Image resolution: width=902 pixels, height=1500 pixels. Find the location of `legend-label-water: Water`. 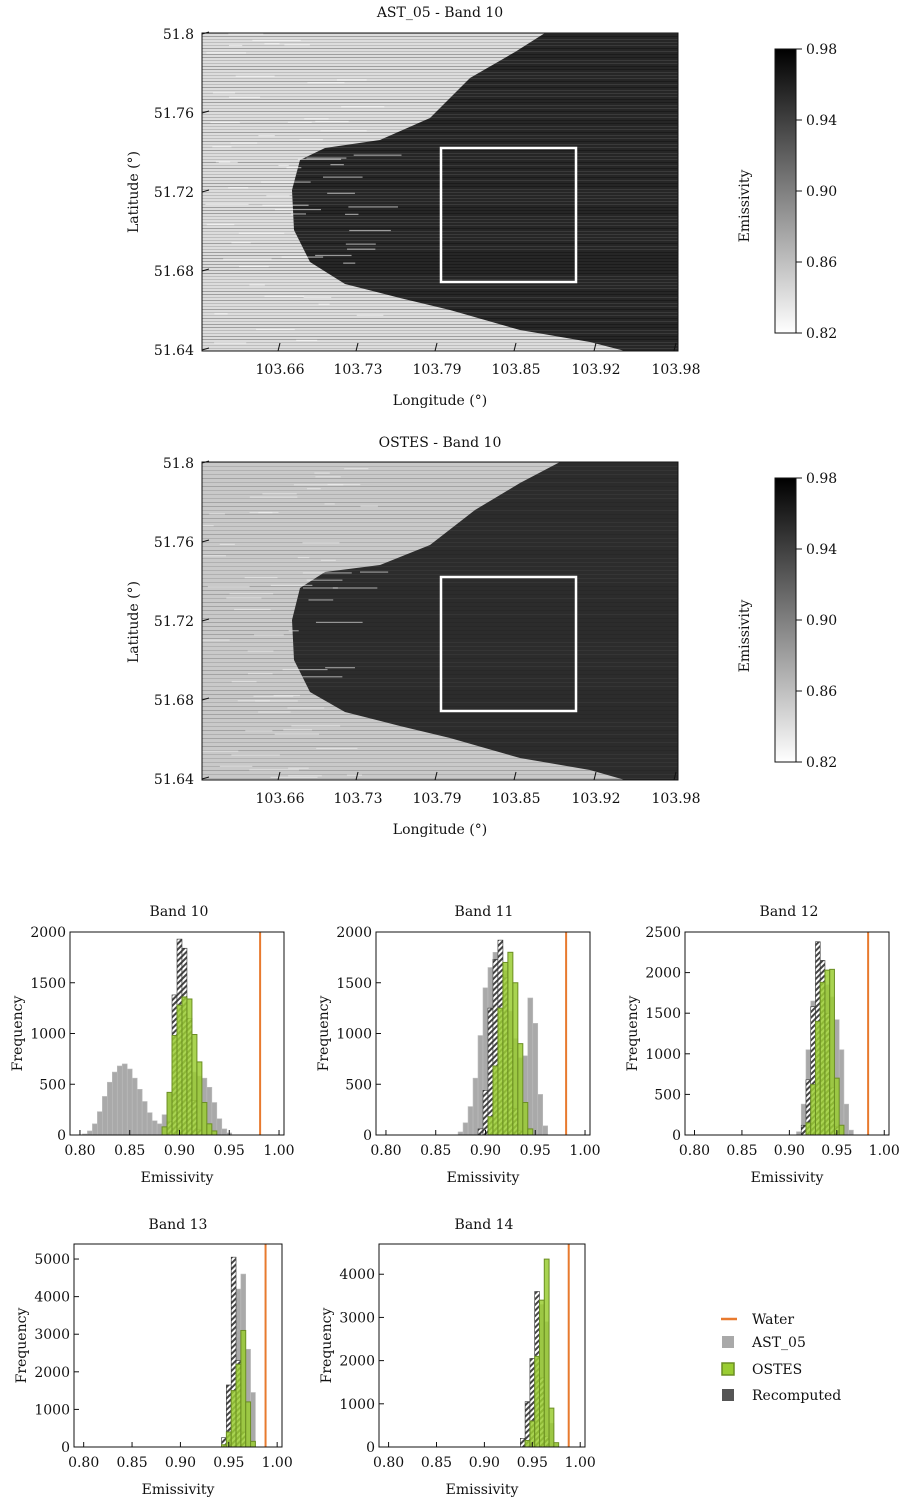

legend-label-water: Water is located at coordinates (773, 1320).